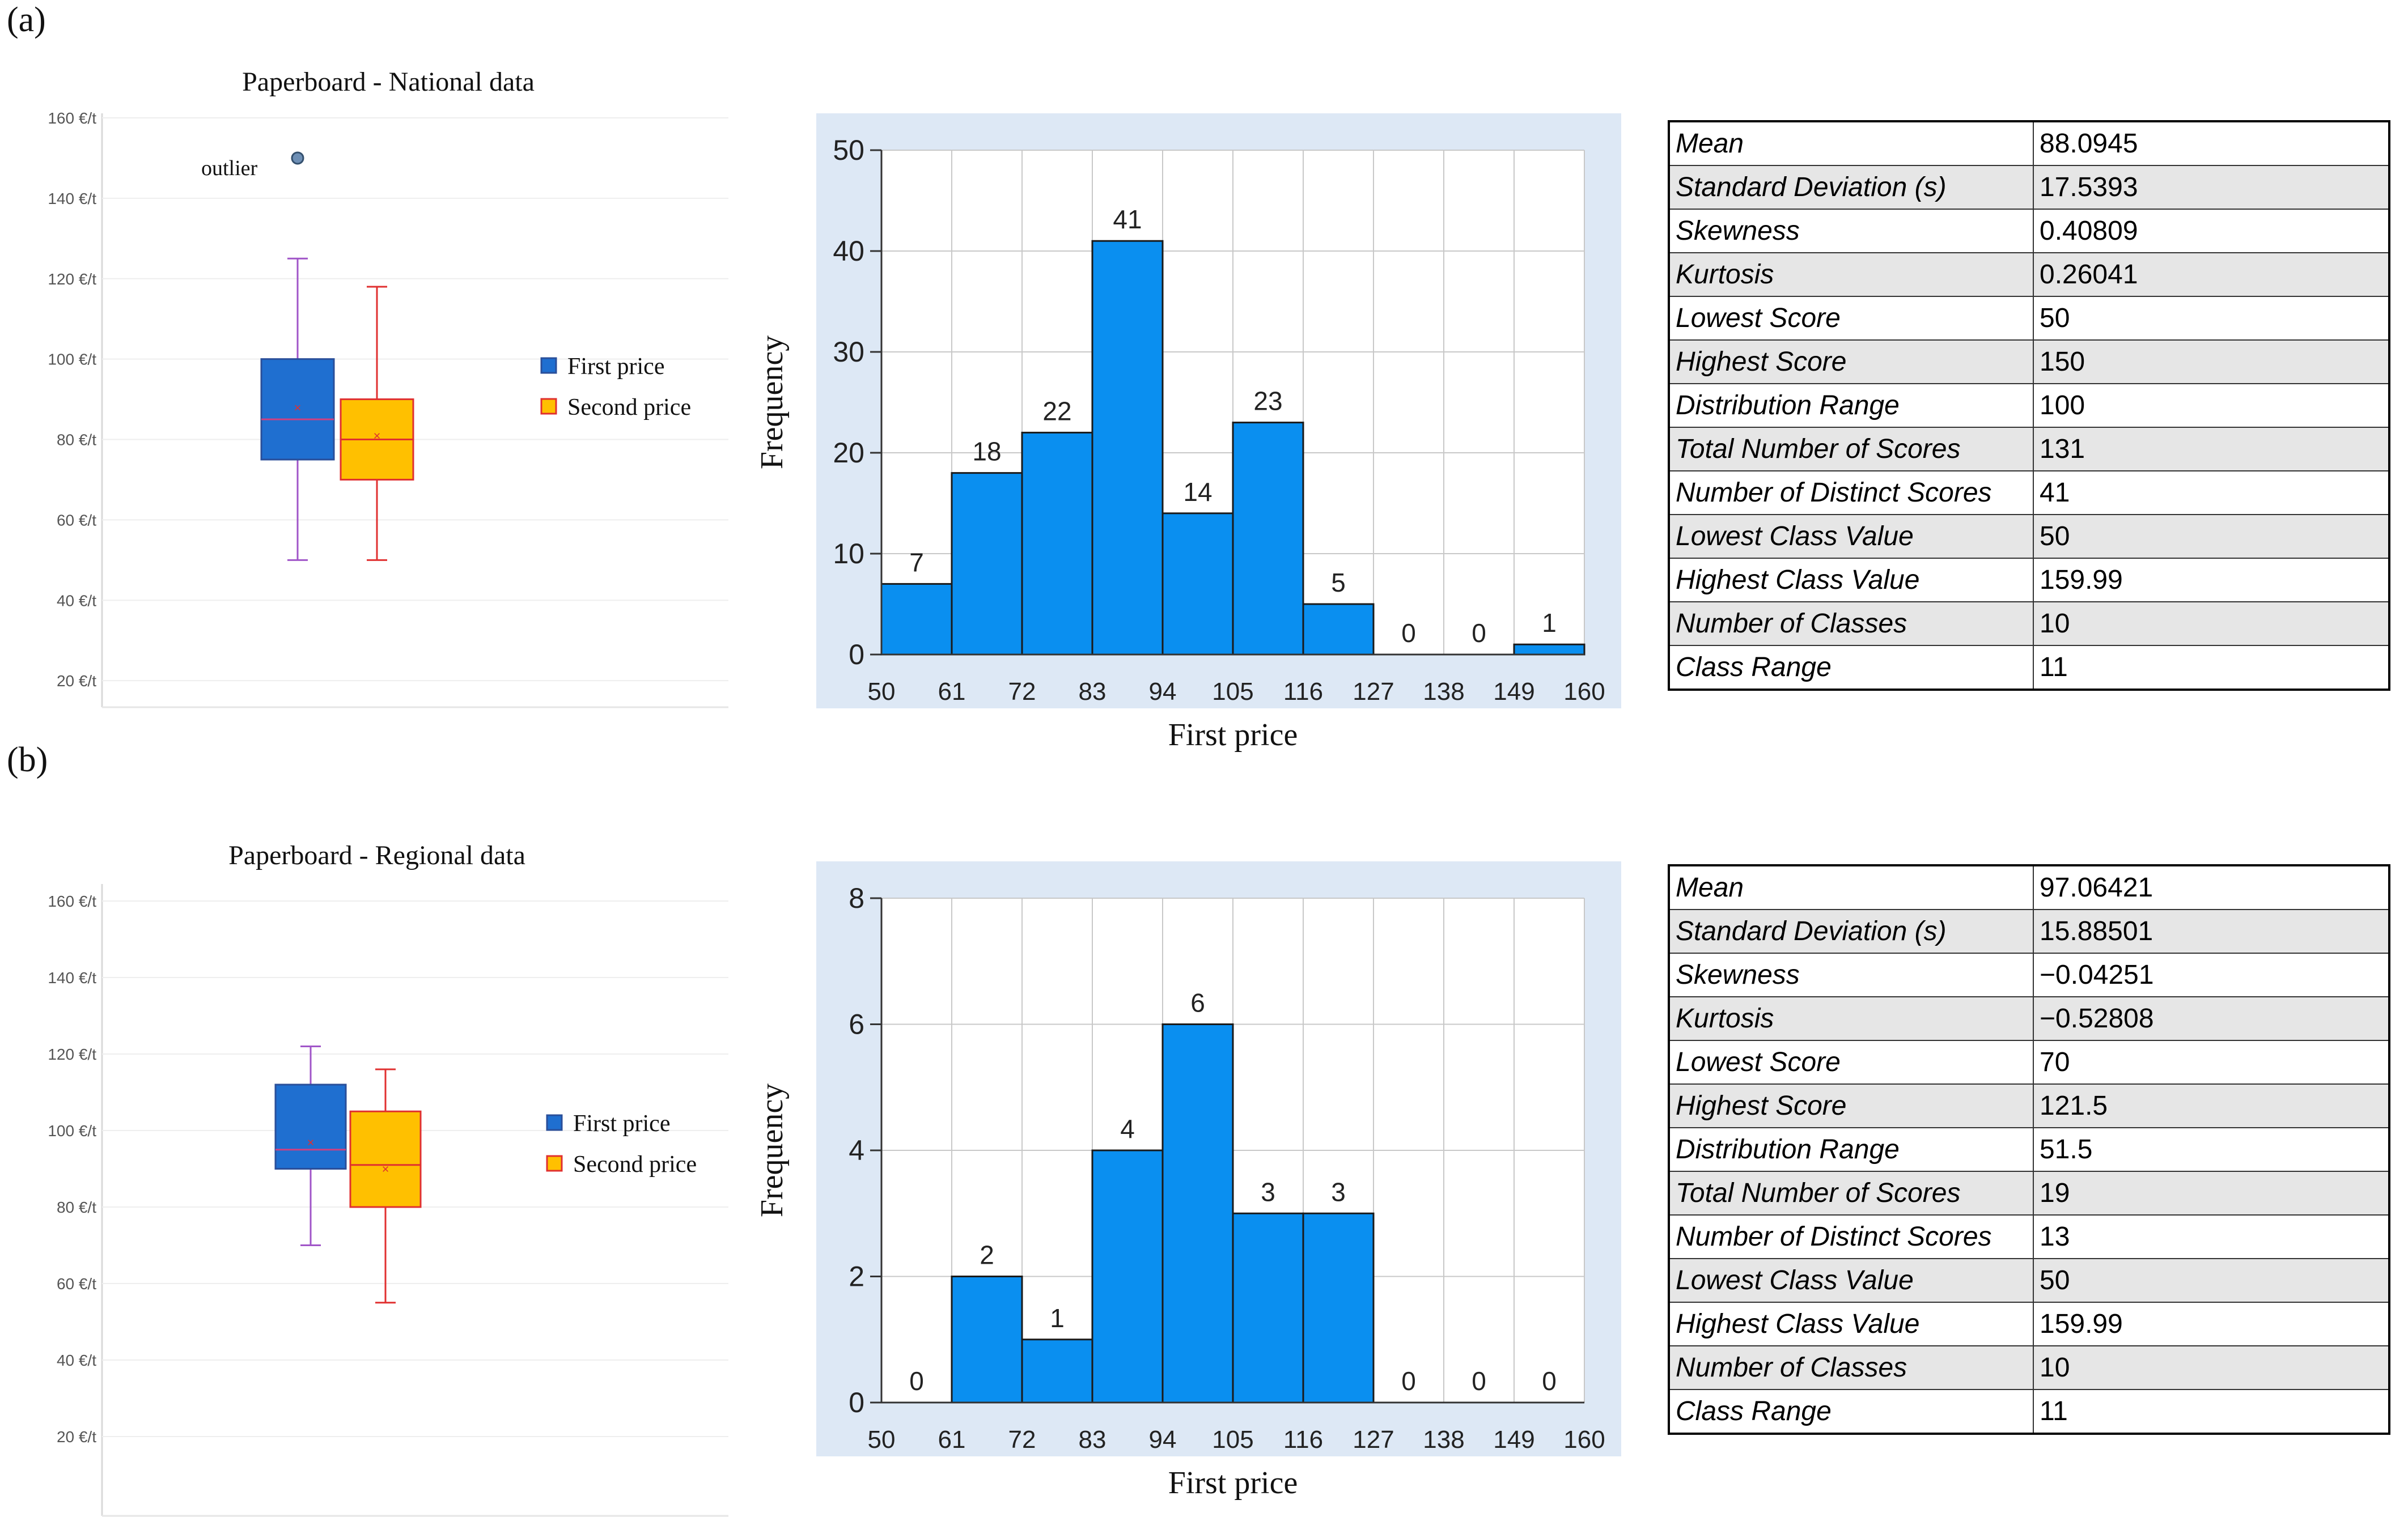  What do you see at coordinates (376, 855) in the screenshot?
I see `chart-title: Paperboard - Regional data` at bounding box center [376, 855].